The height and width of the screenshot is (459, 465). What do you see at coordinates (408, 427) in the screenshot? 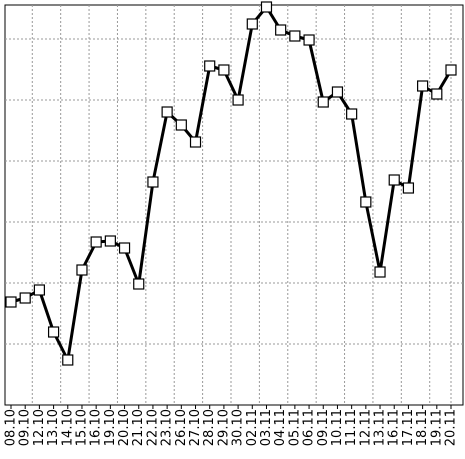
I see `x-tick-label: 17.11` at bounding box center [408, 427].